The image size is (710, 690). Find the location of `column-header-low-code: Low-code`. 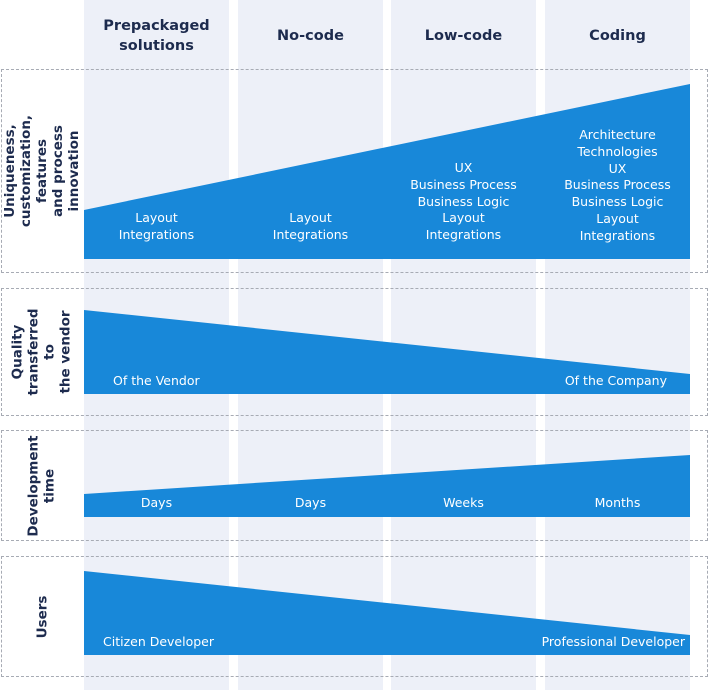

column-header-low-code: Low-code is located at coordinates (463, 36).